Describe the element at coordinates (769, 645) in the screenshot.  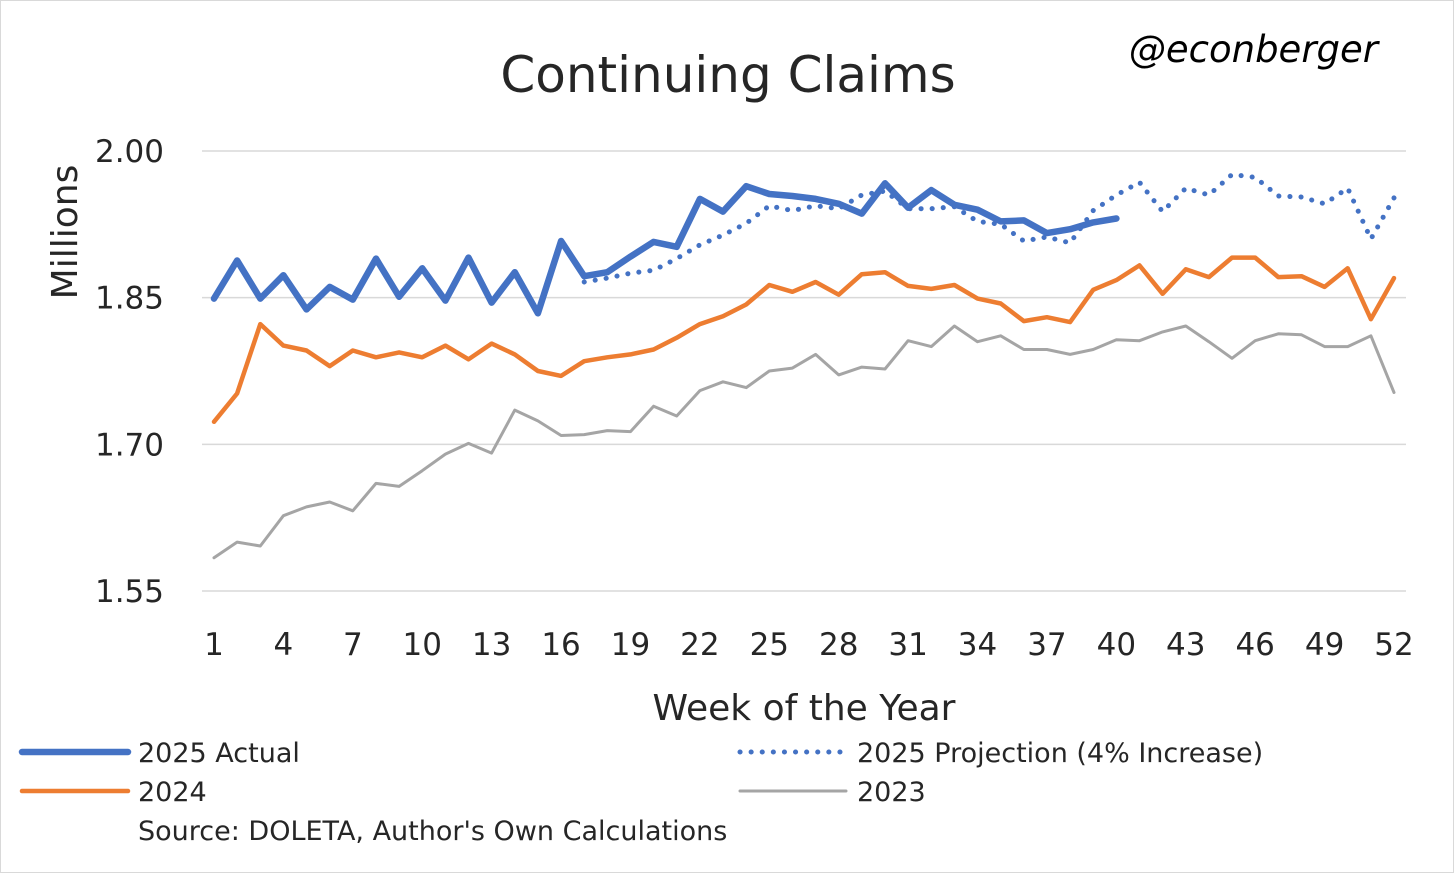
I see `x-tick-label: 25` at that location.